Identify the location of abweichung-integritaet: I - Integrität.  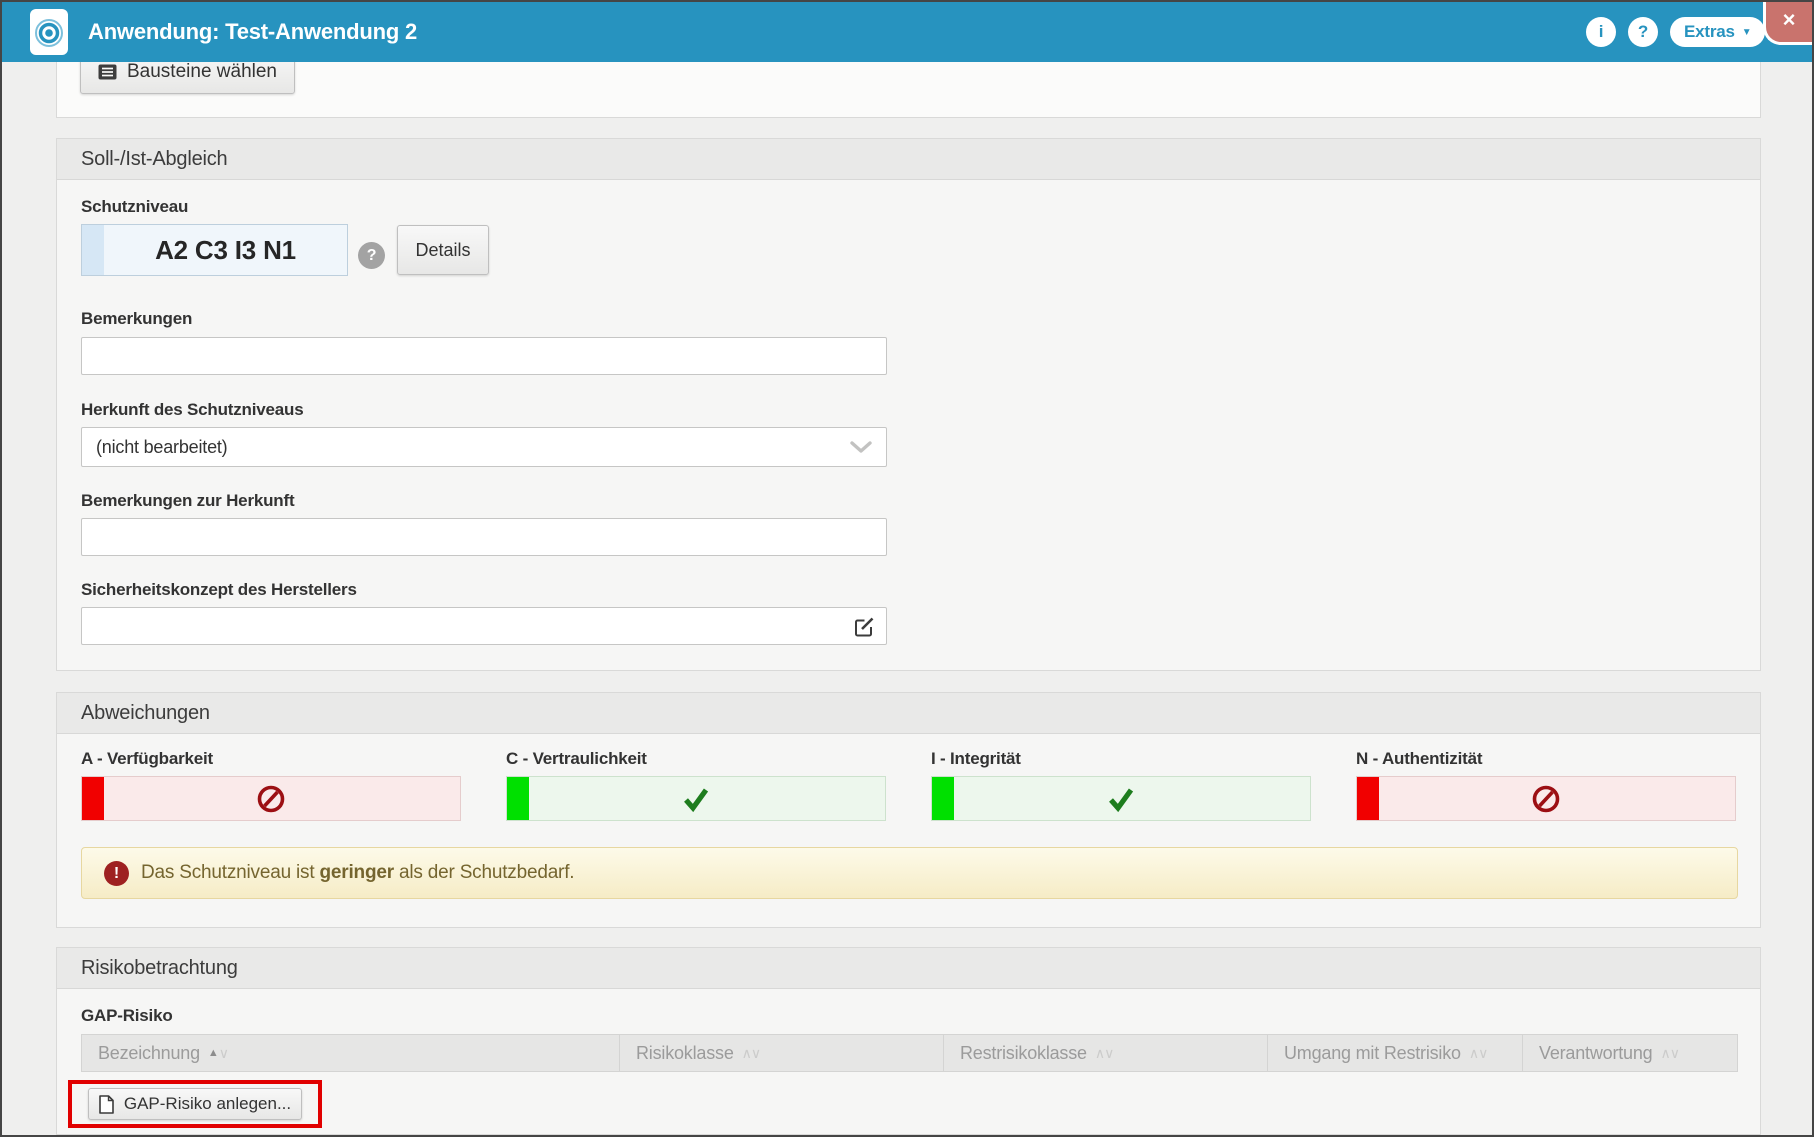
(1121, 785).